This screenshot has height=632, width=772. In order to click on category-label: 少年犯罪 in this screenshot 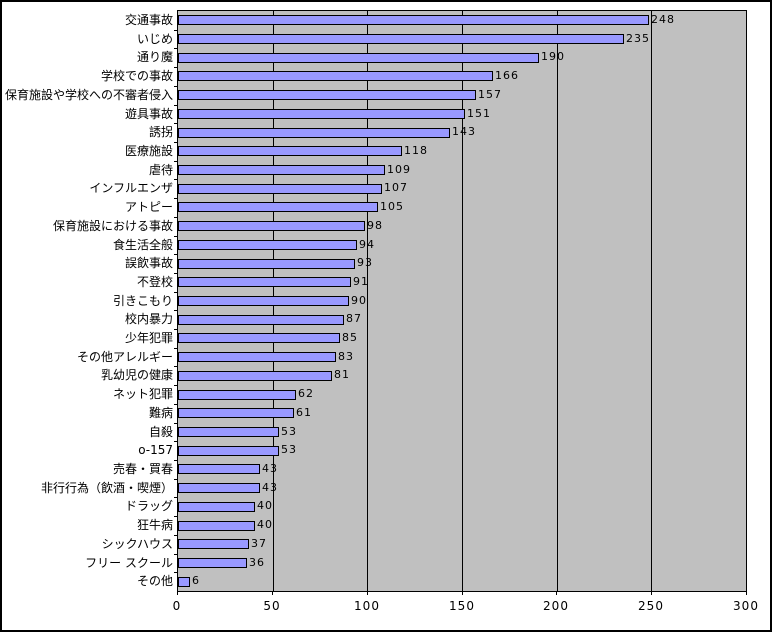, I will do `click(148, 338)`.